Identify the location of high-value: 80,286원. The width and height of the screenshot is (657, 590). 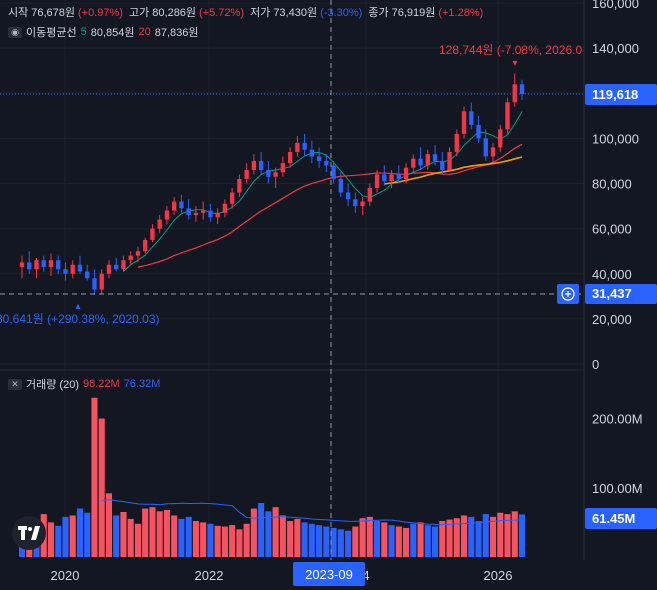
(174, 13).